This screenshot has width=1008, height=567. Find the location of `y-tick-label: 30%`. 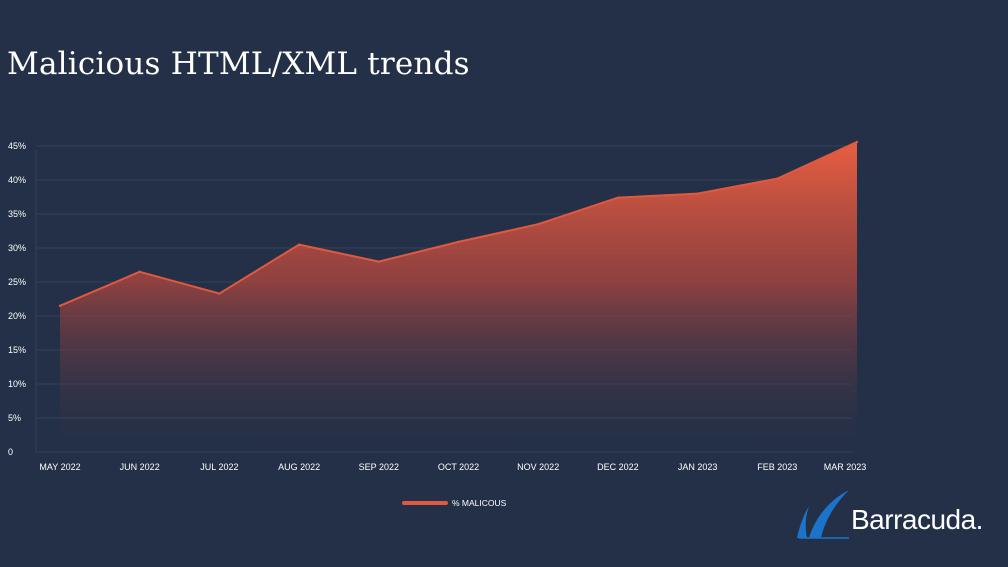

y-tick-label: 30% is located at coordinates (17, 248).